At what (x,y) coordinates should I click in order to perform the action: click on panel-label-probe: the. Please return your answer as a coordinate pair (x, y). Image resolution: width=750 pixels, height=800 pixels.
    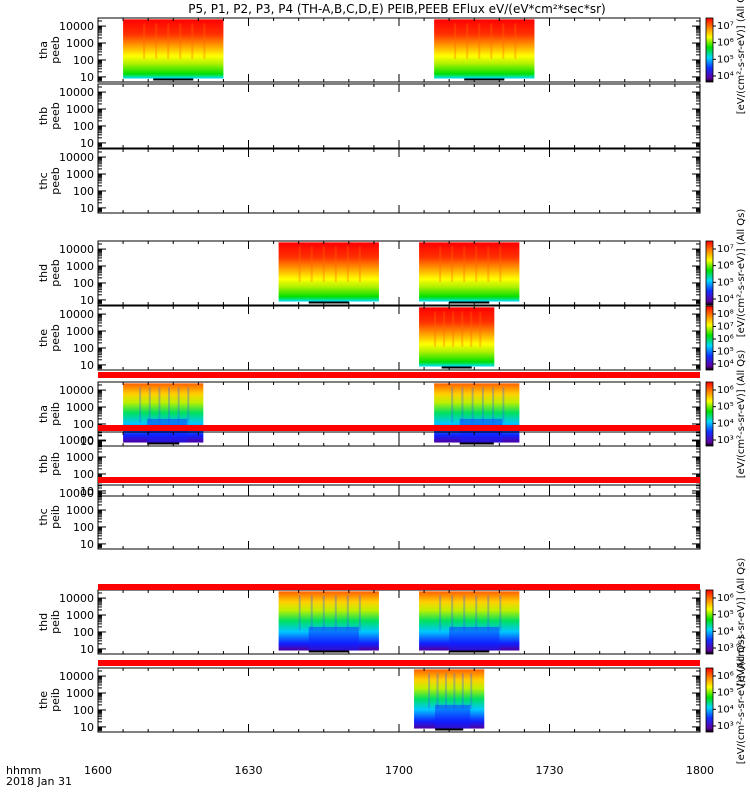
    Looking at the image, I should click on (43, 338).